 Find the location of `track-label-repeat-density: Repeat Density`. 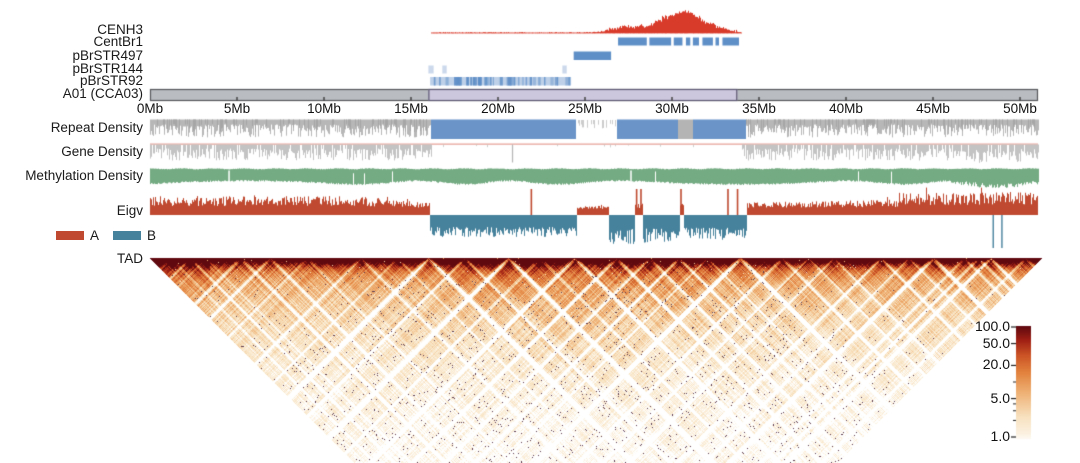

track-label-repeat-density: Repeat Density is located at coordinates (96, 127).